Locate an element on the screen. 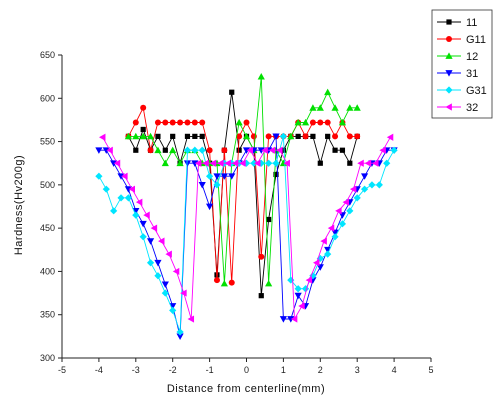  y-tick-label: 500 is located at coordinates (47, 185).